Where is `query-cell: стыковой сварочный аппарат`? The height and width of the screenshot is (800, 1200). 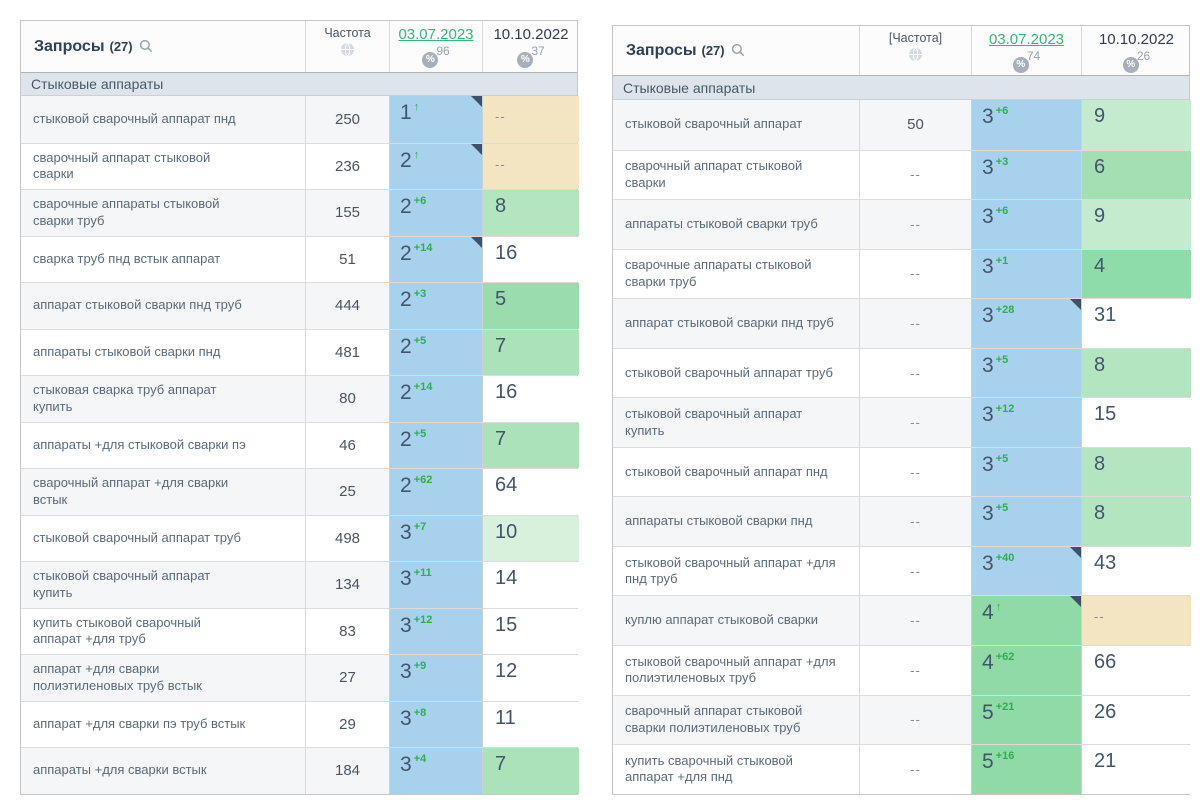
query-cell: стыковой сварочный аппарат is located at coordinates (736, 125).